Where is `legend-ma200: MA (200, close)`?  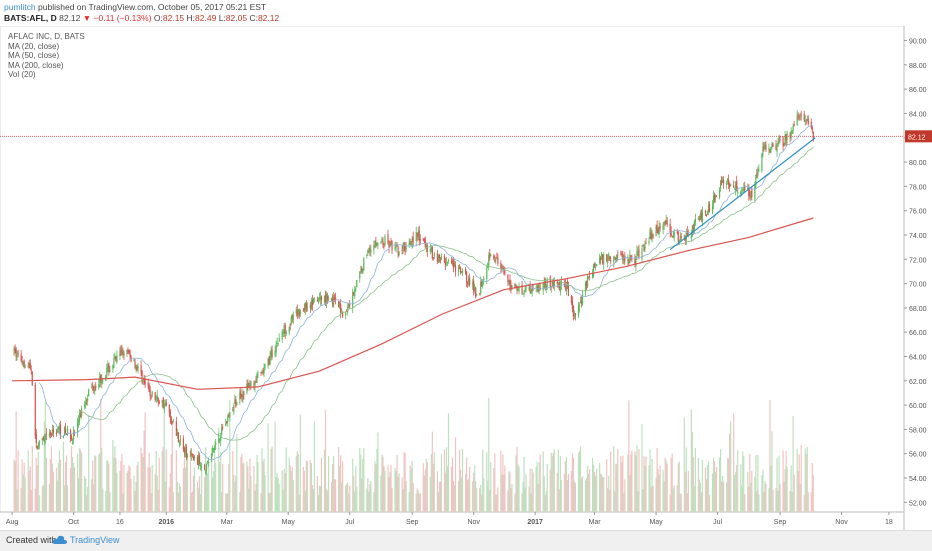
legend-ma200: MA (200, close) is located at coordinates (36, 65).